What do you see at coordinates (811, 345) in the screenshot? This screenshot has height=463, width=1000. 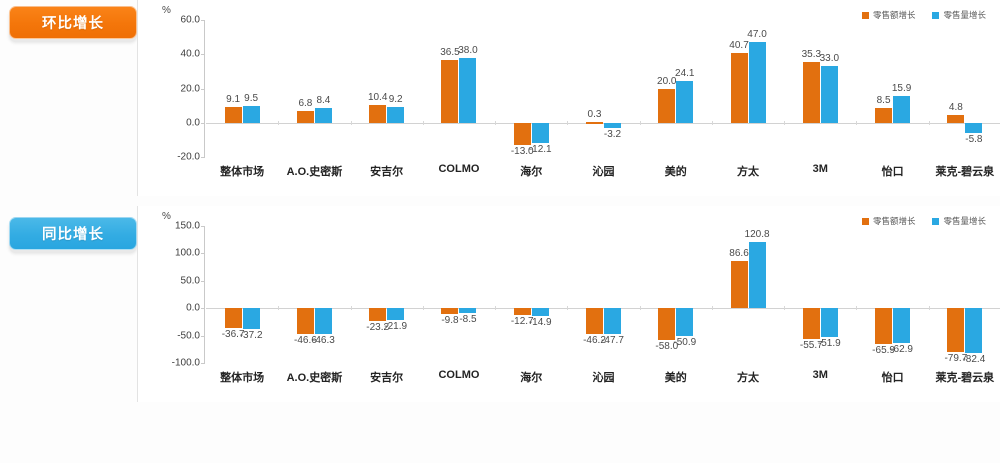 I see `bar-value-label: -55.7` at bounding box center [811, 345].